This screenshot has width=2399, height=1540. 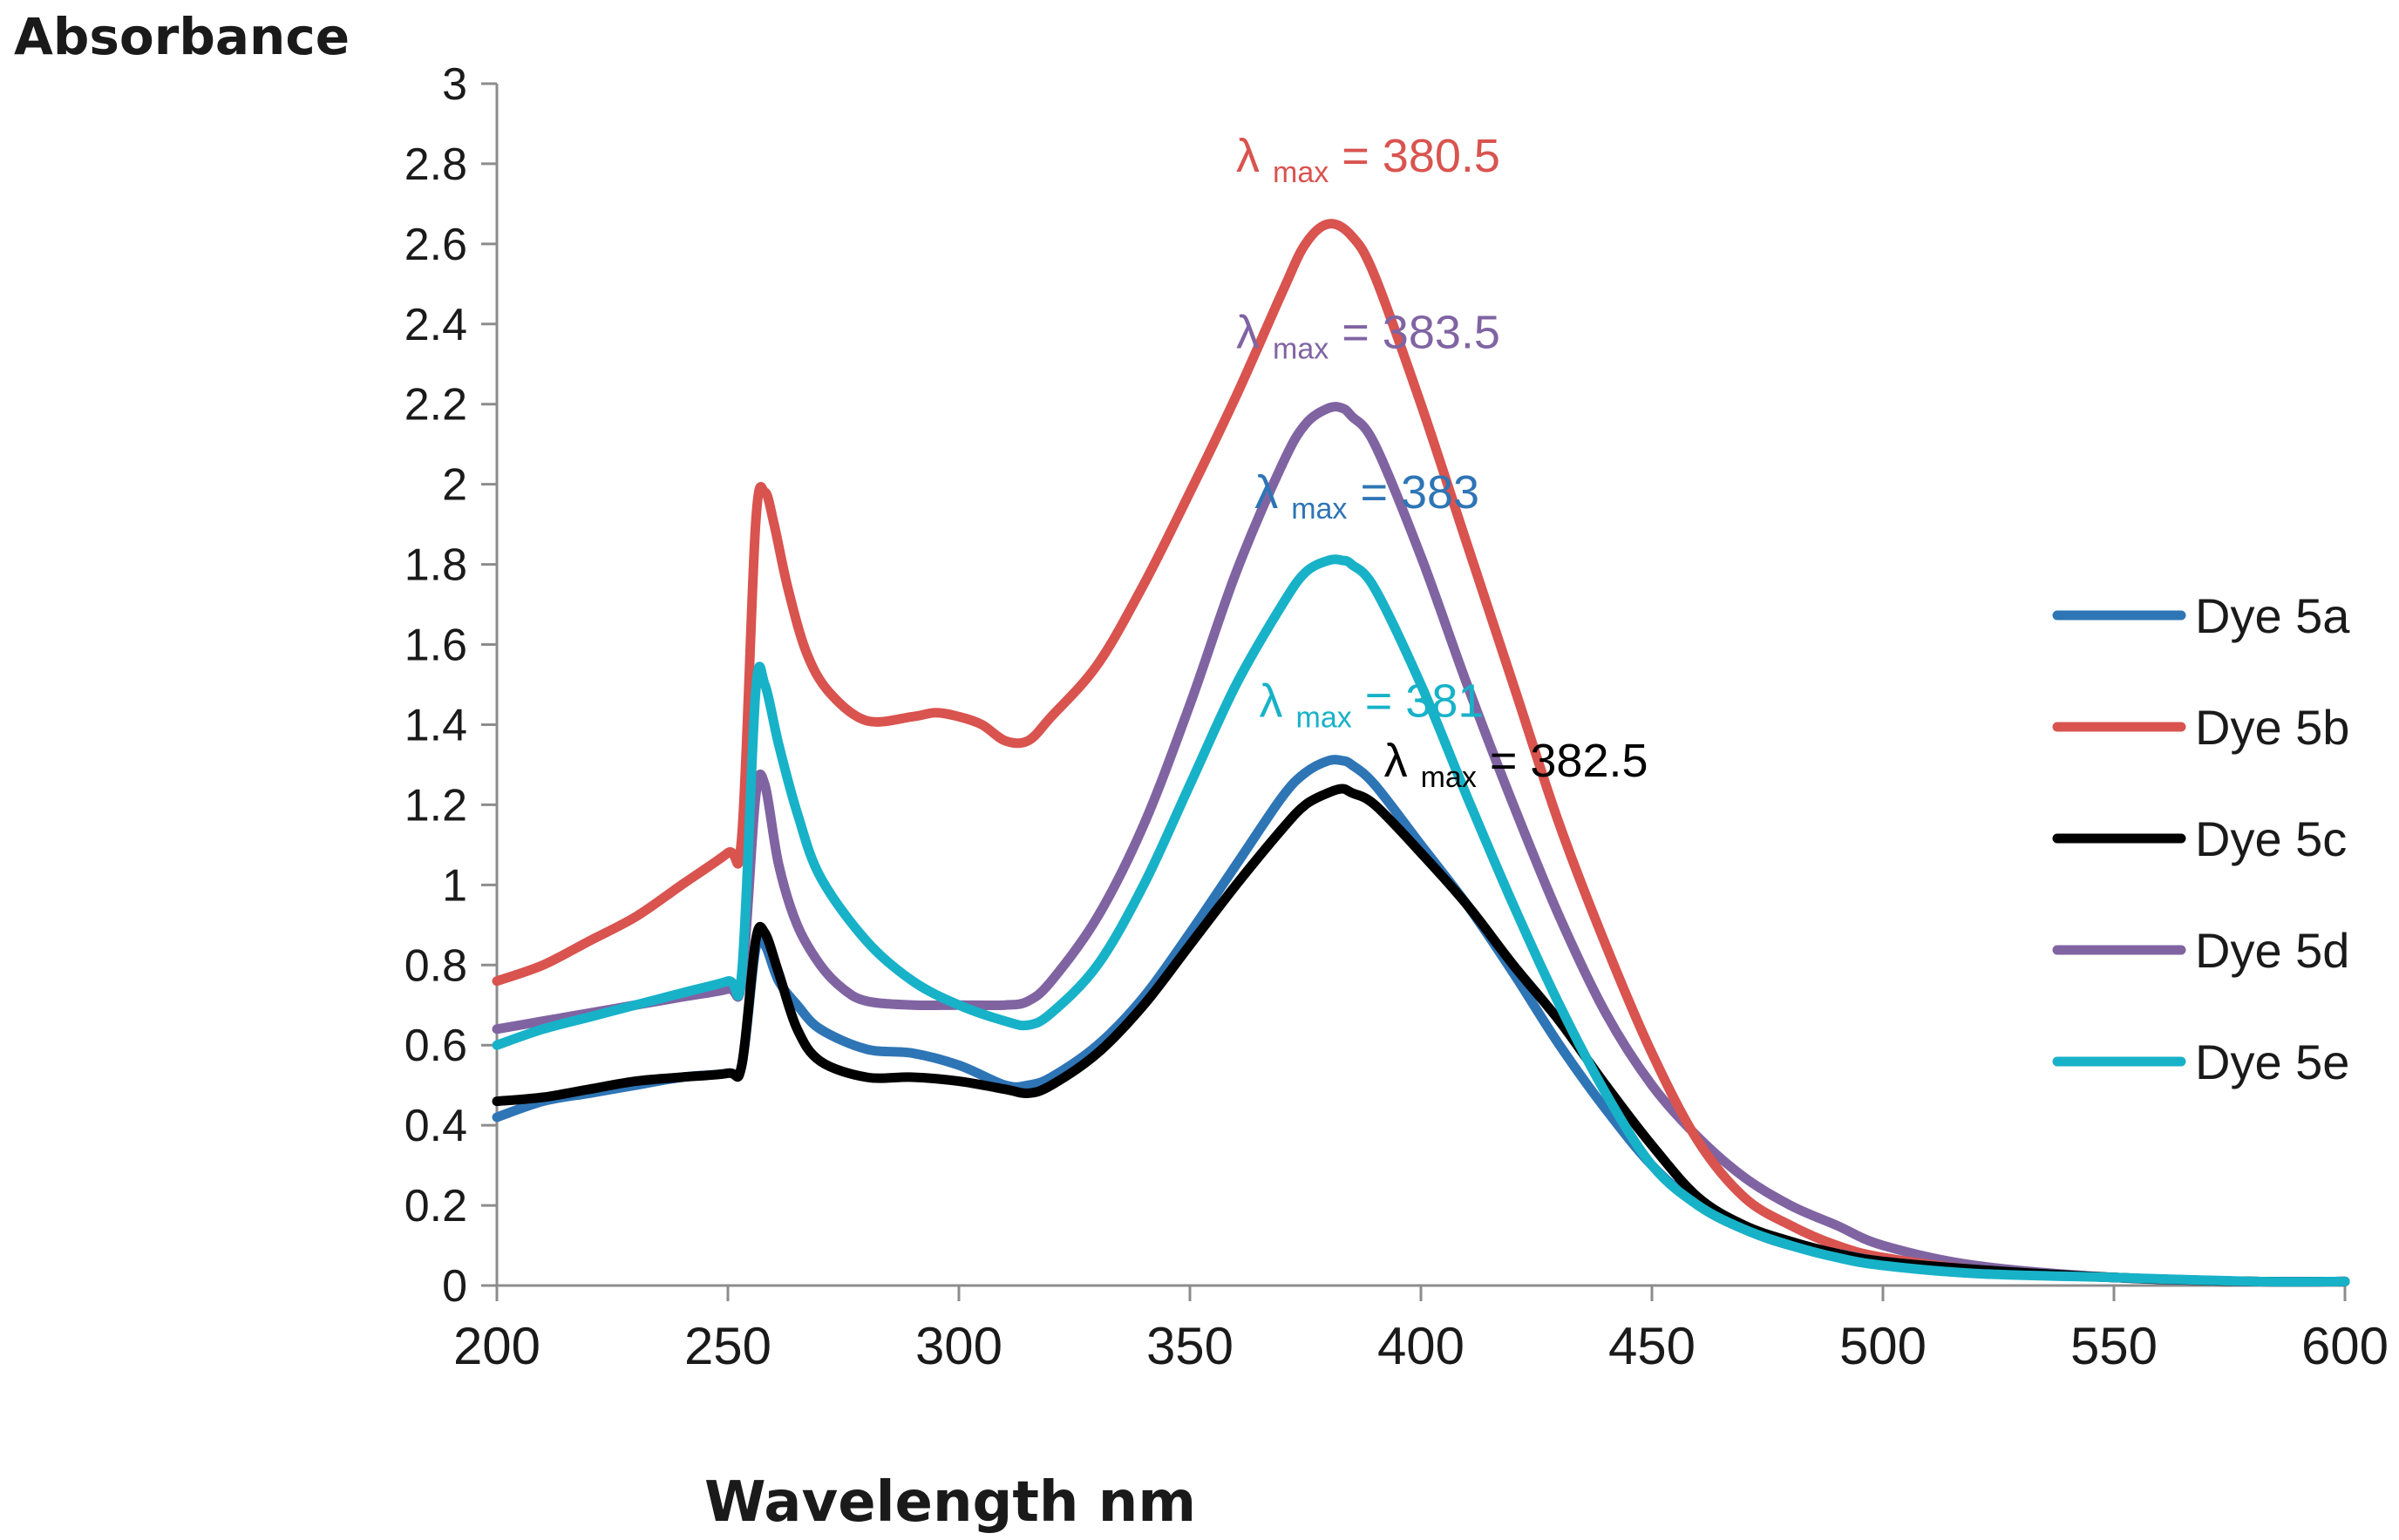 What do you see at coordinates (1189, 1346) in the screenshot?
I see `x-tick-label: 350` at bounding box center [1189, 1346].